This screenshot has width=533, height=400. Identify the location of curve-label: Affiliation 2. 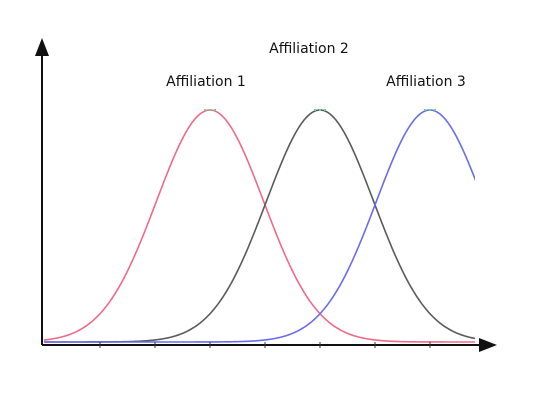
(309, 49).